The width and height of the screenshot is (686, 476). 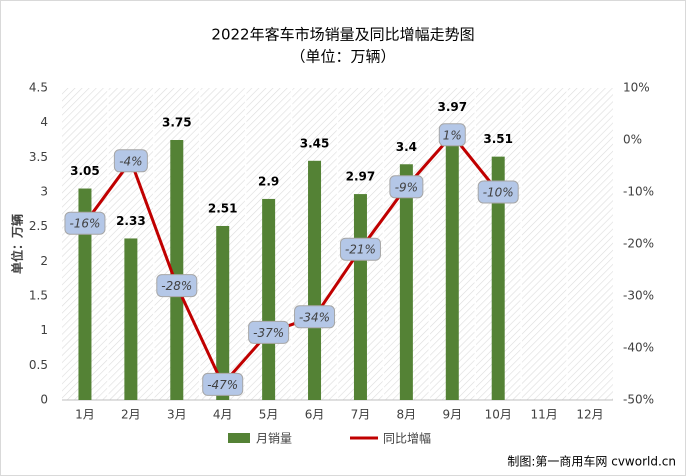 I want to click on x-tick-label: 3月, so click(x=177, y=415).